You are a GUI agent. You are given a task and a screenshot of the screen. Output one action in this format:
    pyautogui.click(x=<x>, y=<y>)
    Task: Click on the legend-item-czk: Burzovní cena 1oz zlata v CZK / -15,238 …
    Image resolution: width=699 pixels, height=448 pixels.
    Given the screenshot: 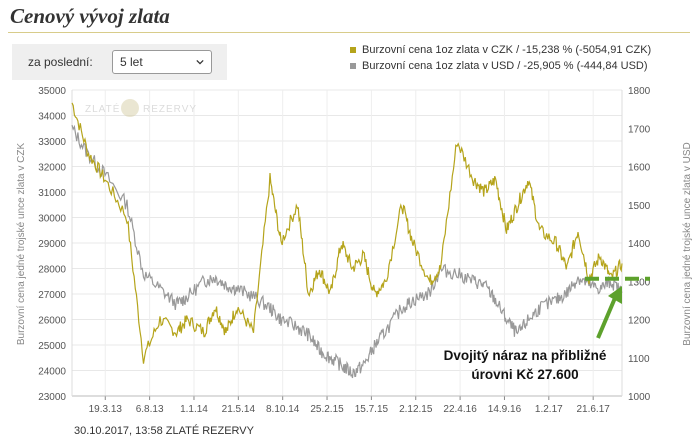 What is the action you would take?
    pyautogui.click(x=500, y=50)
    